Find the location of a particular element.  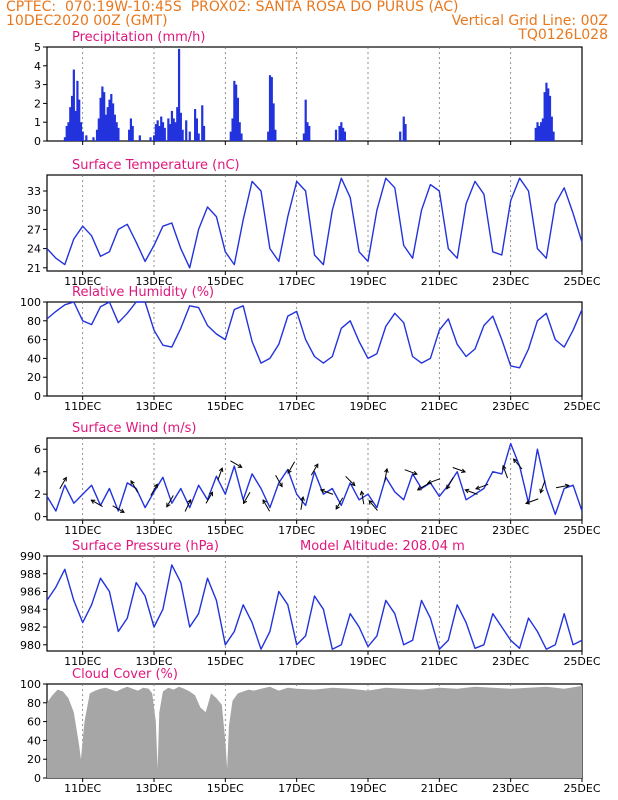

wind-frame is located at coordinates (314, 479).